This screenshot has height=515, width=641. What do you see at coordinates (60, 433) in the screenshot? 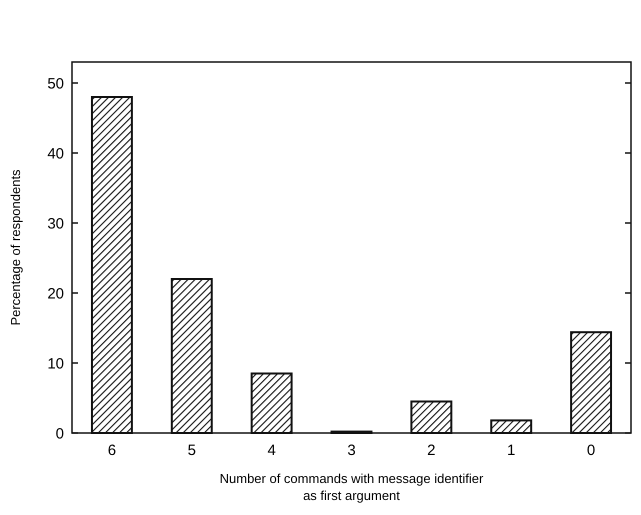
I see `y-tick-label: 0` at bounding box center [60, 433].